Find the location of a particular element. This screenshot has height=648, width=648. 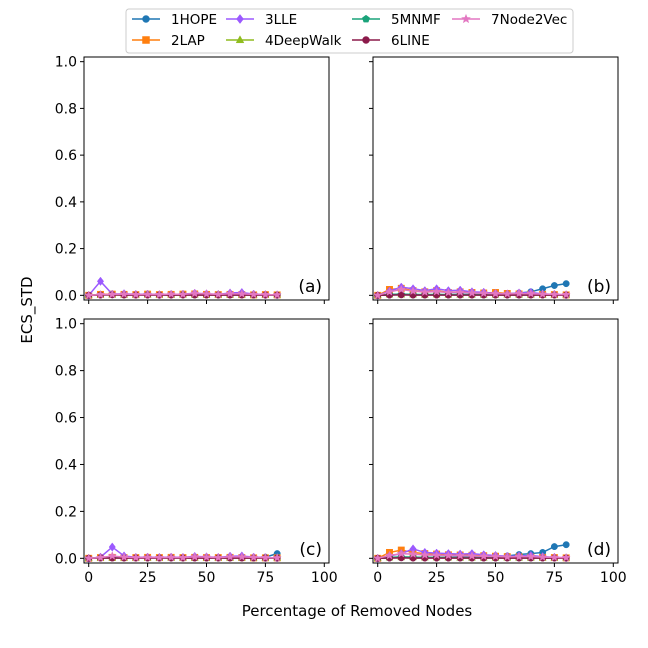

x-tick-label: 0 is located at coordinates (88, 578).